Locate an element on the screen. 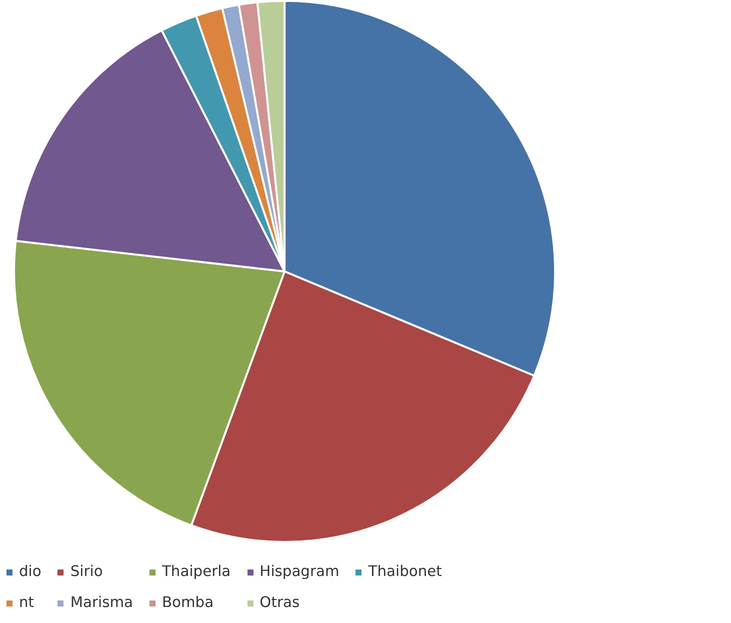 The width and height of the screenshot is (731, 623). legend-label: Marisma is located at coordinates (101, 602).